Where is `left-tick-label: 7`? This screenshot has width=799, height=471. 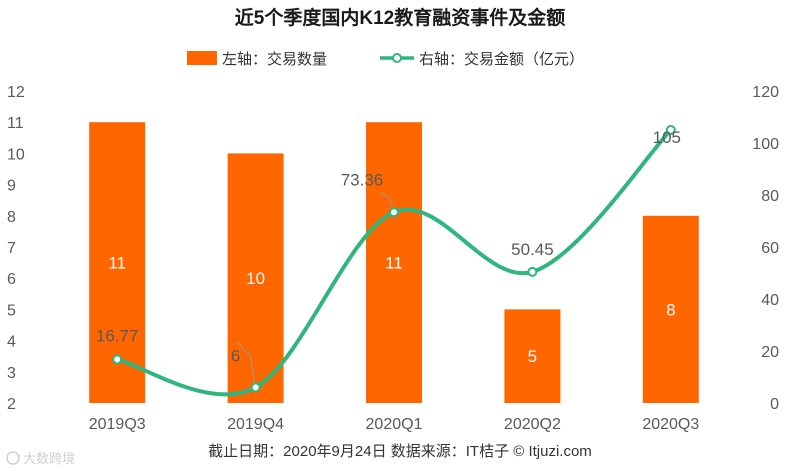
left-tick-label: 7 is located at coordinates (11, 248).